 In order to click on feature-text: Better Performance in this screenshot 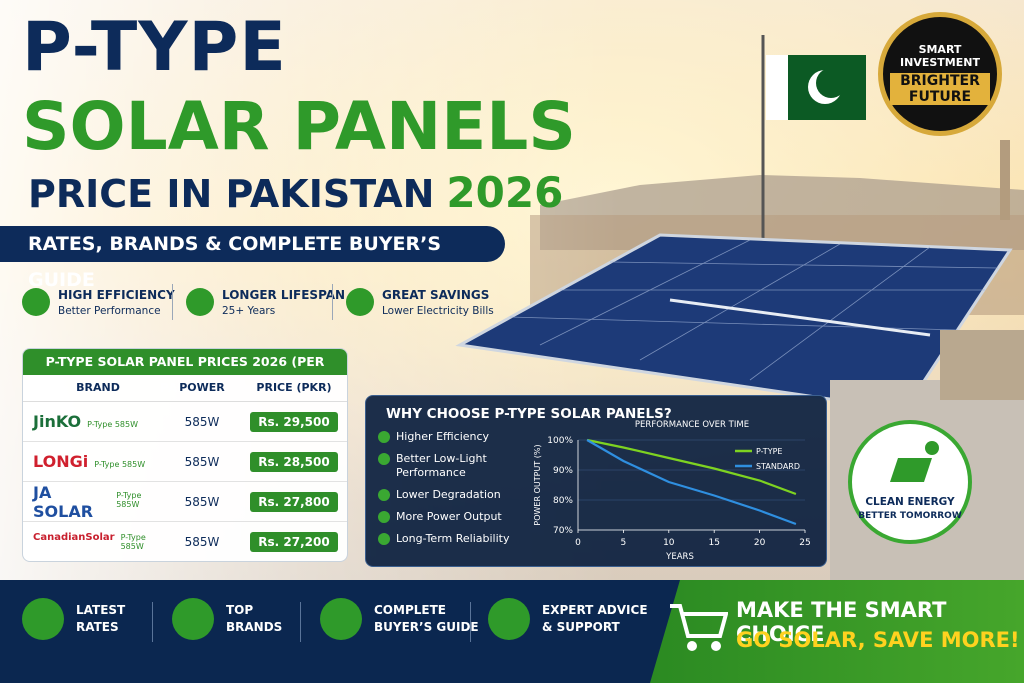, I will do `click(109, 310)`.